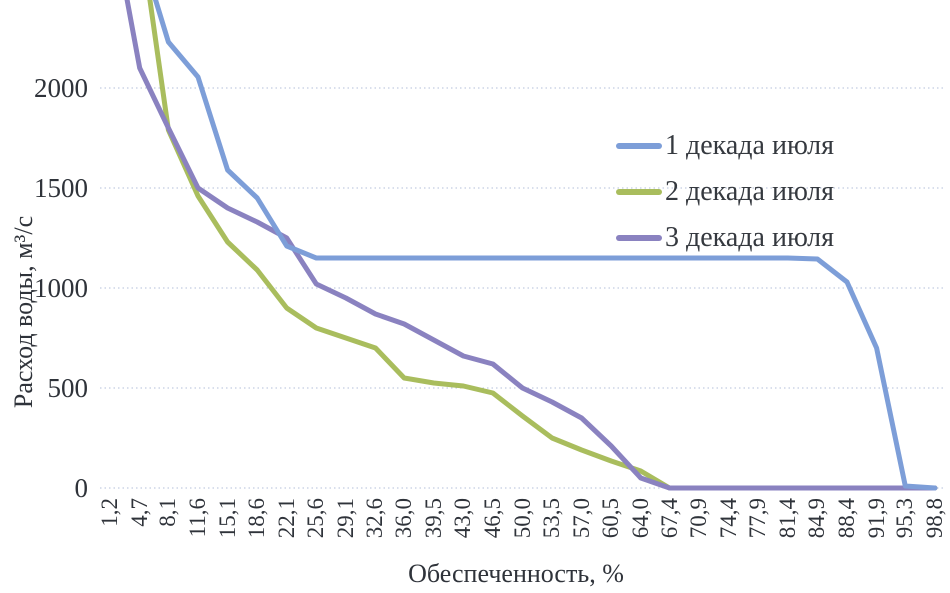 This screenshot has width=950, height=593. What do you see at coordinates (139, 512) in the screenshot?
I see `x-tick-label-4,7: 4,7` at bounding box center [139, 512].